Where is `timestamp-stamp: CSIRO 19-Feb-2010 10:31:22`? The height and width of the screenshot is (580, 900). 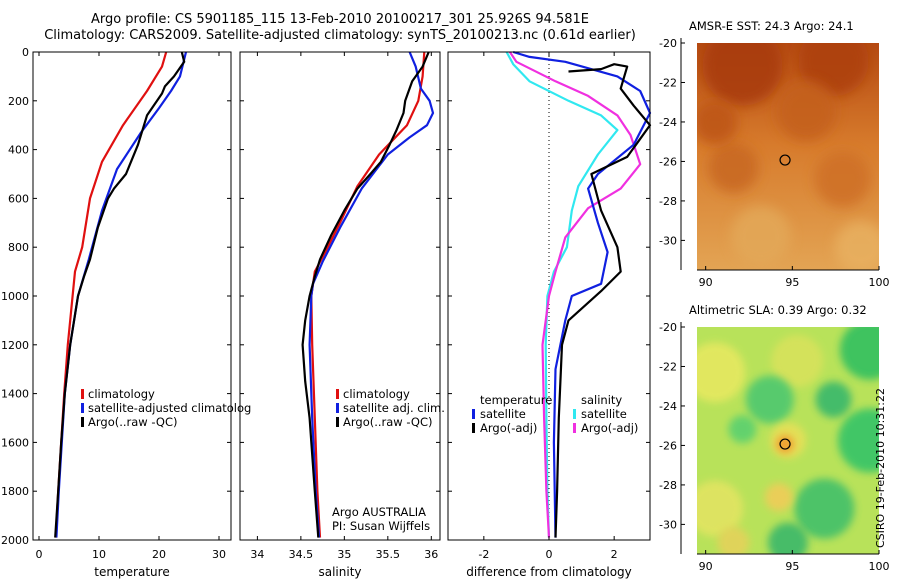
timestamp-stamp: CSIRO 19-Feb-2010 10:31:22 is located at coordinates (880, 467).